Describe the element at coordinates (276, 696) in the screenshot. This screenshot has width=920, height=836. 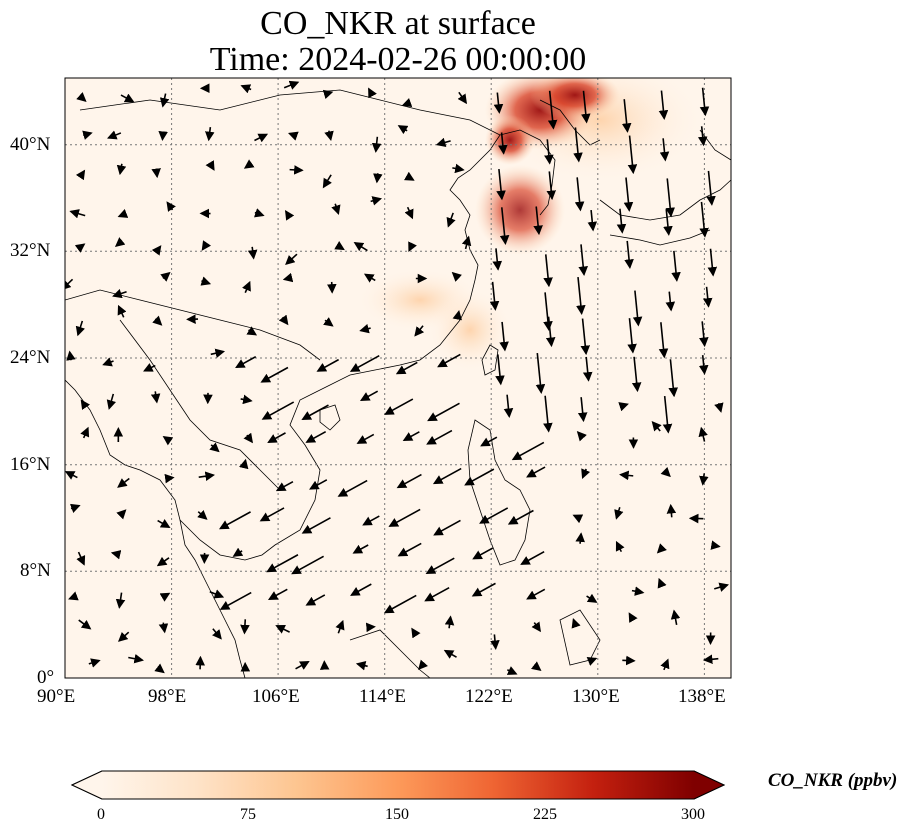
I see `lon-tick-106: 106°E` at that location.